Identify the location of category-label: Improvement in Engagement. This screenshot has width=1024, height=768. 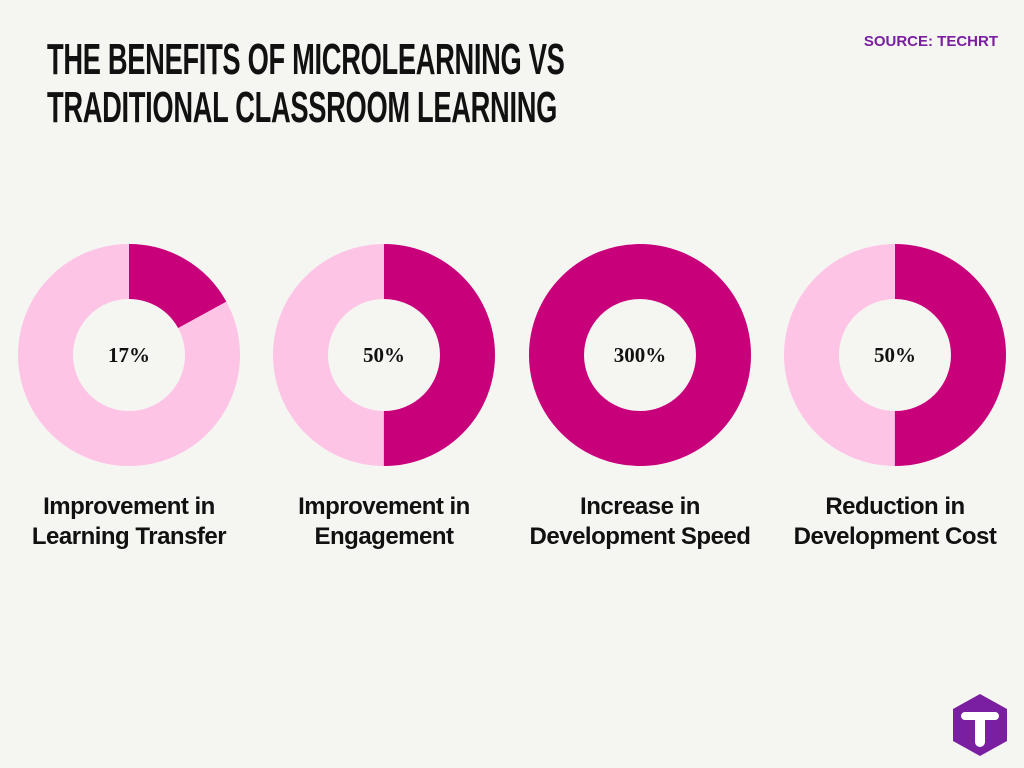
(384, 521).